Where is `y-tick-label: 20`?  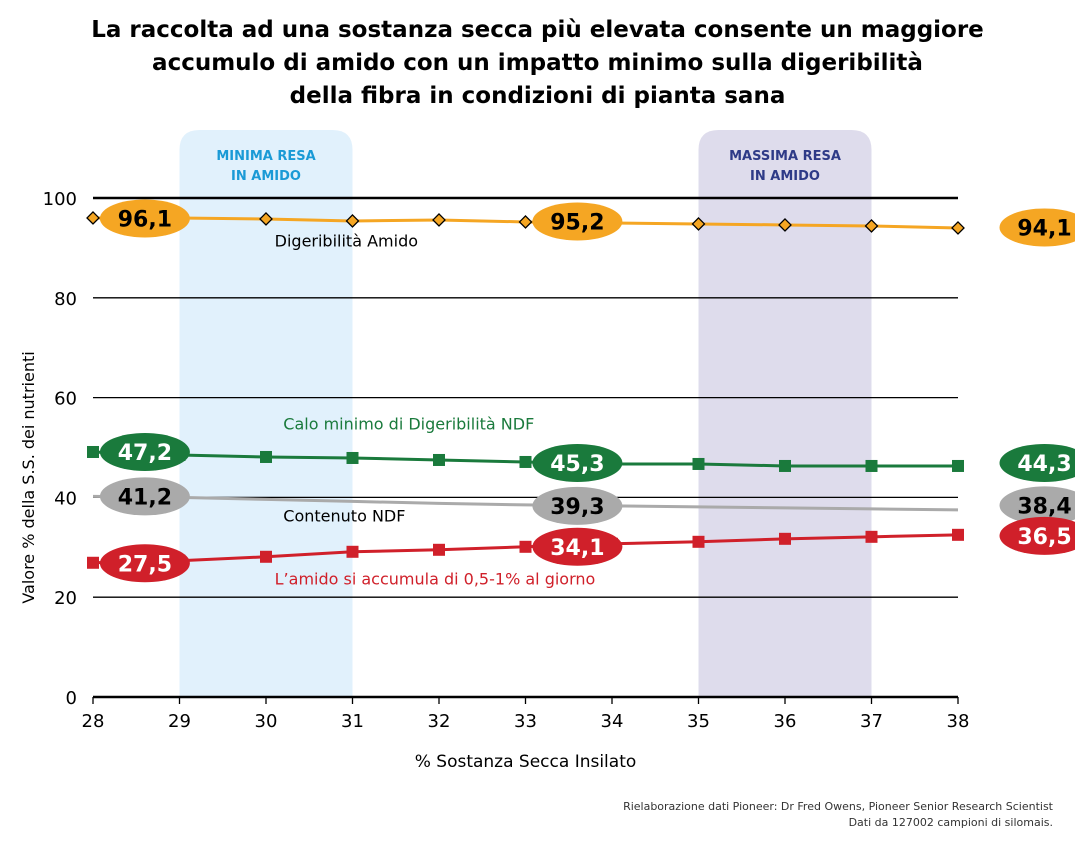 y-tick-label: 20 is located at coordinates (65, 598).